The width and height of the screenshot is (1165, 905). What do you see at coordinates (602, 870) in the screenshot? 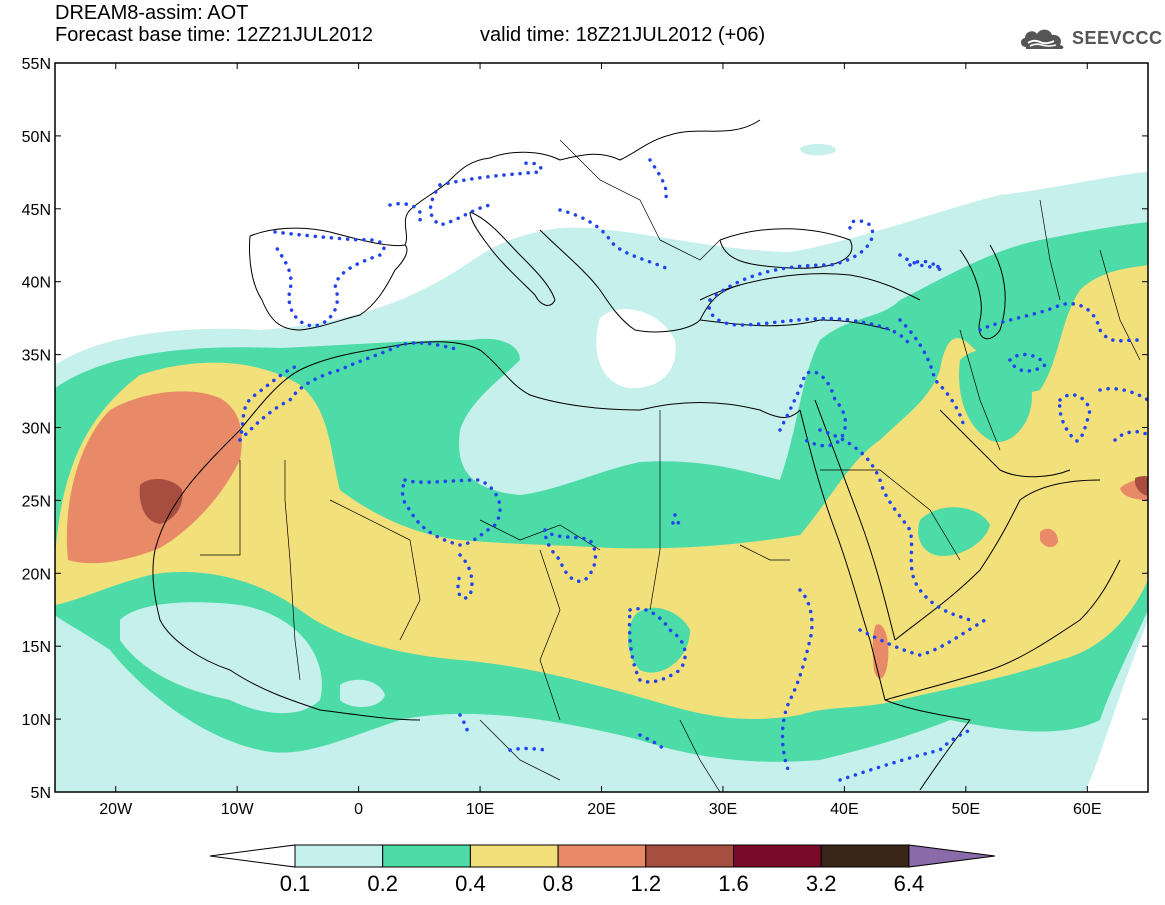
I see `aot-colorbar: 0.1 0.2 0.4 0.8 1.2 1.6 3.2 6.4` at bounding box center [602, 870].